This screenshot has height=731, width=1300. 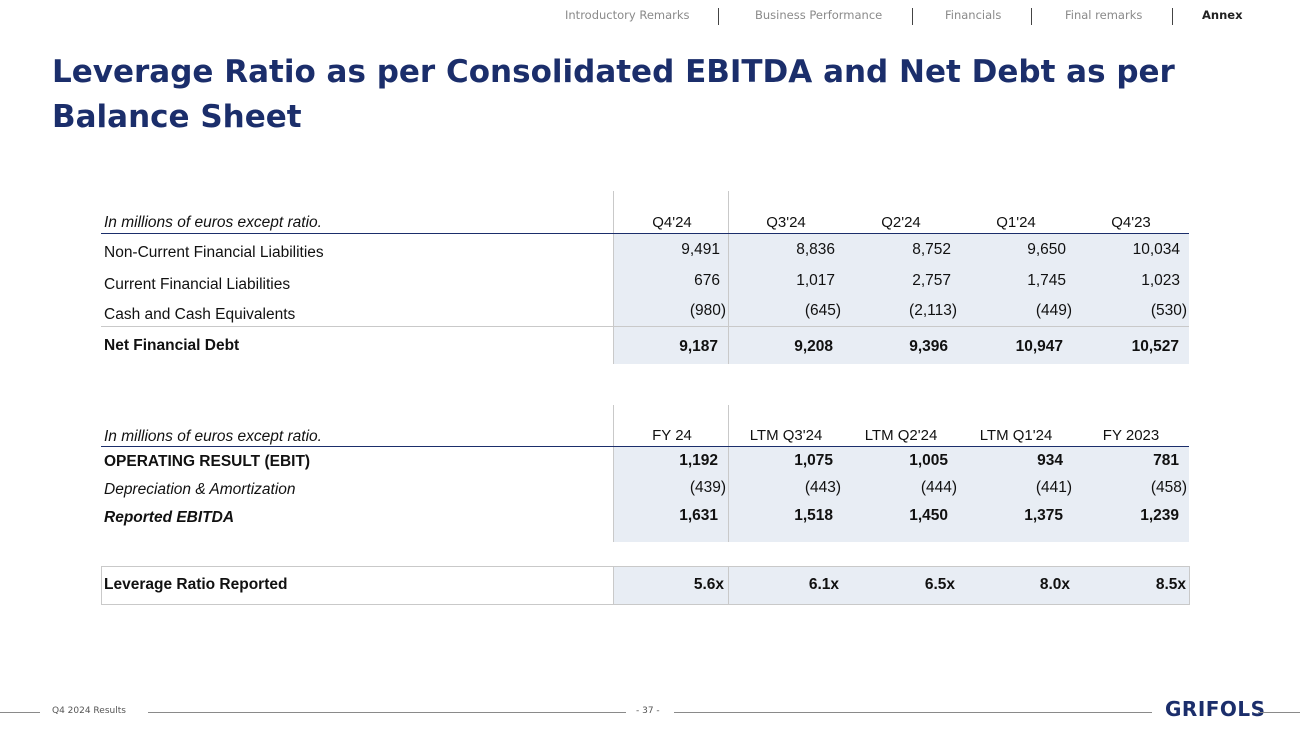 I want to click on table2-row-label: Depreciation & Amortization, so click(x=200, y=489).